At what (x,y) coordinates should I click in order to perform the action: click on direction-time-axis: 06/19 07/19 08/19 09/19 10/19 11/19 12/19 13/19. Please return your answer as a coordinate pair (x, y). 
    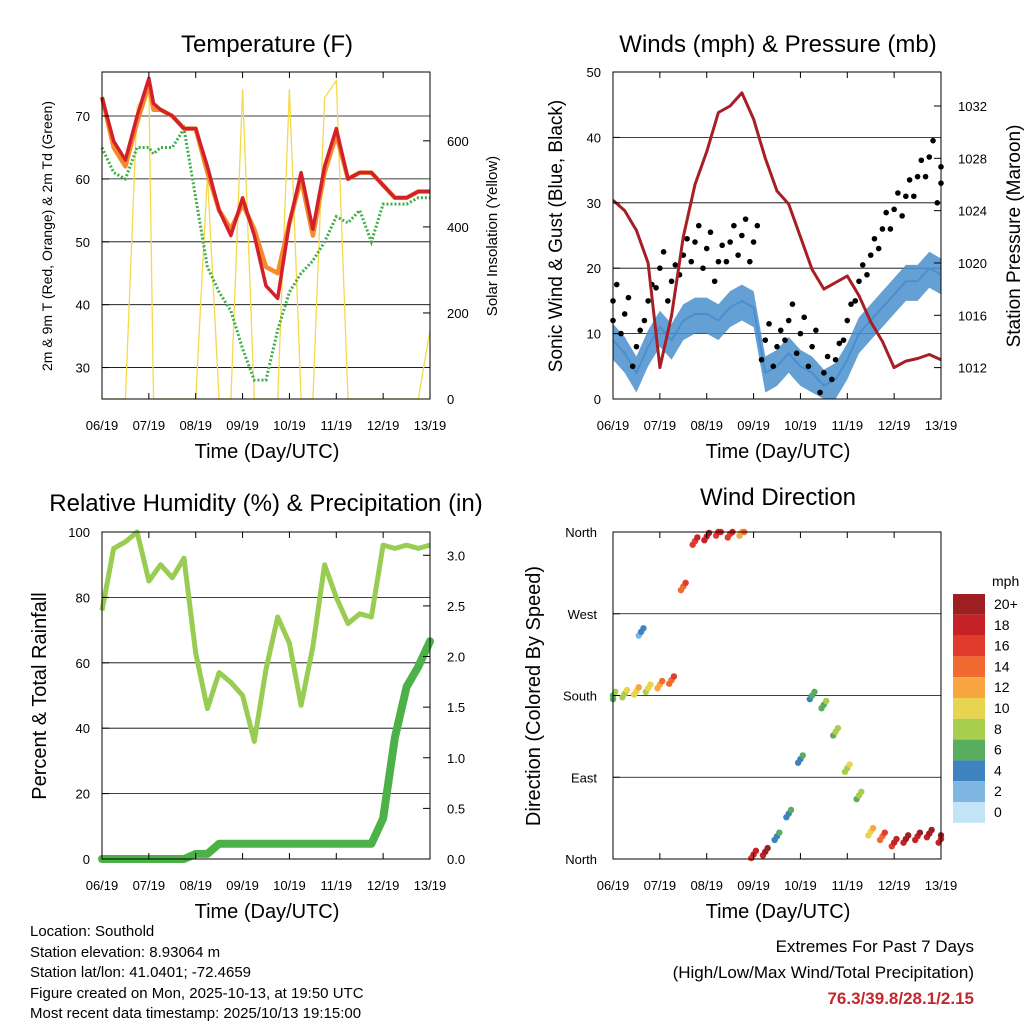
    Looking at the image, I should click on (777, 712).